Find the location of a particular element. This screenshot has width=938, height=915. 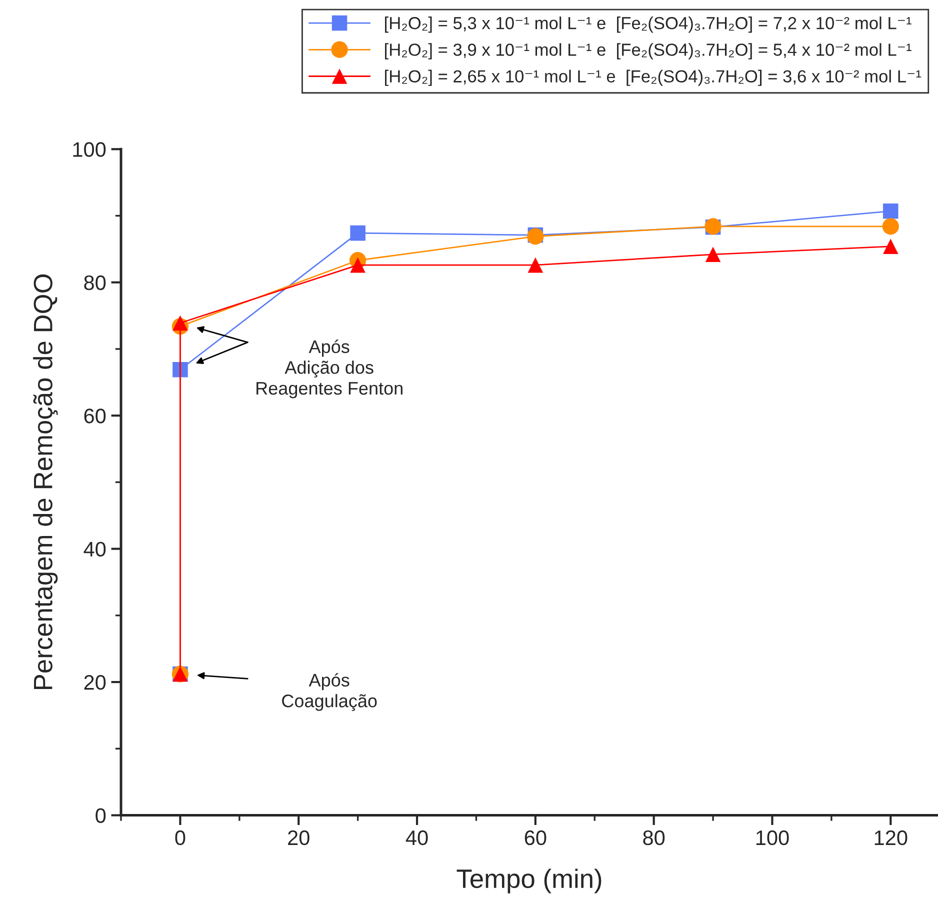

legend-label: [H₂O₂] = 5,3 x 10⁻¹ mol L⁻¹ e [Fe₂(SO4)₃.7H₂O] = 7,2 x 10⁻² mol L⁻¹ is located at coordinates (648, 24).